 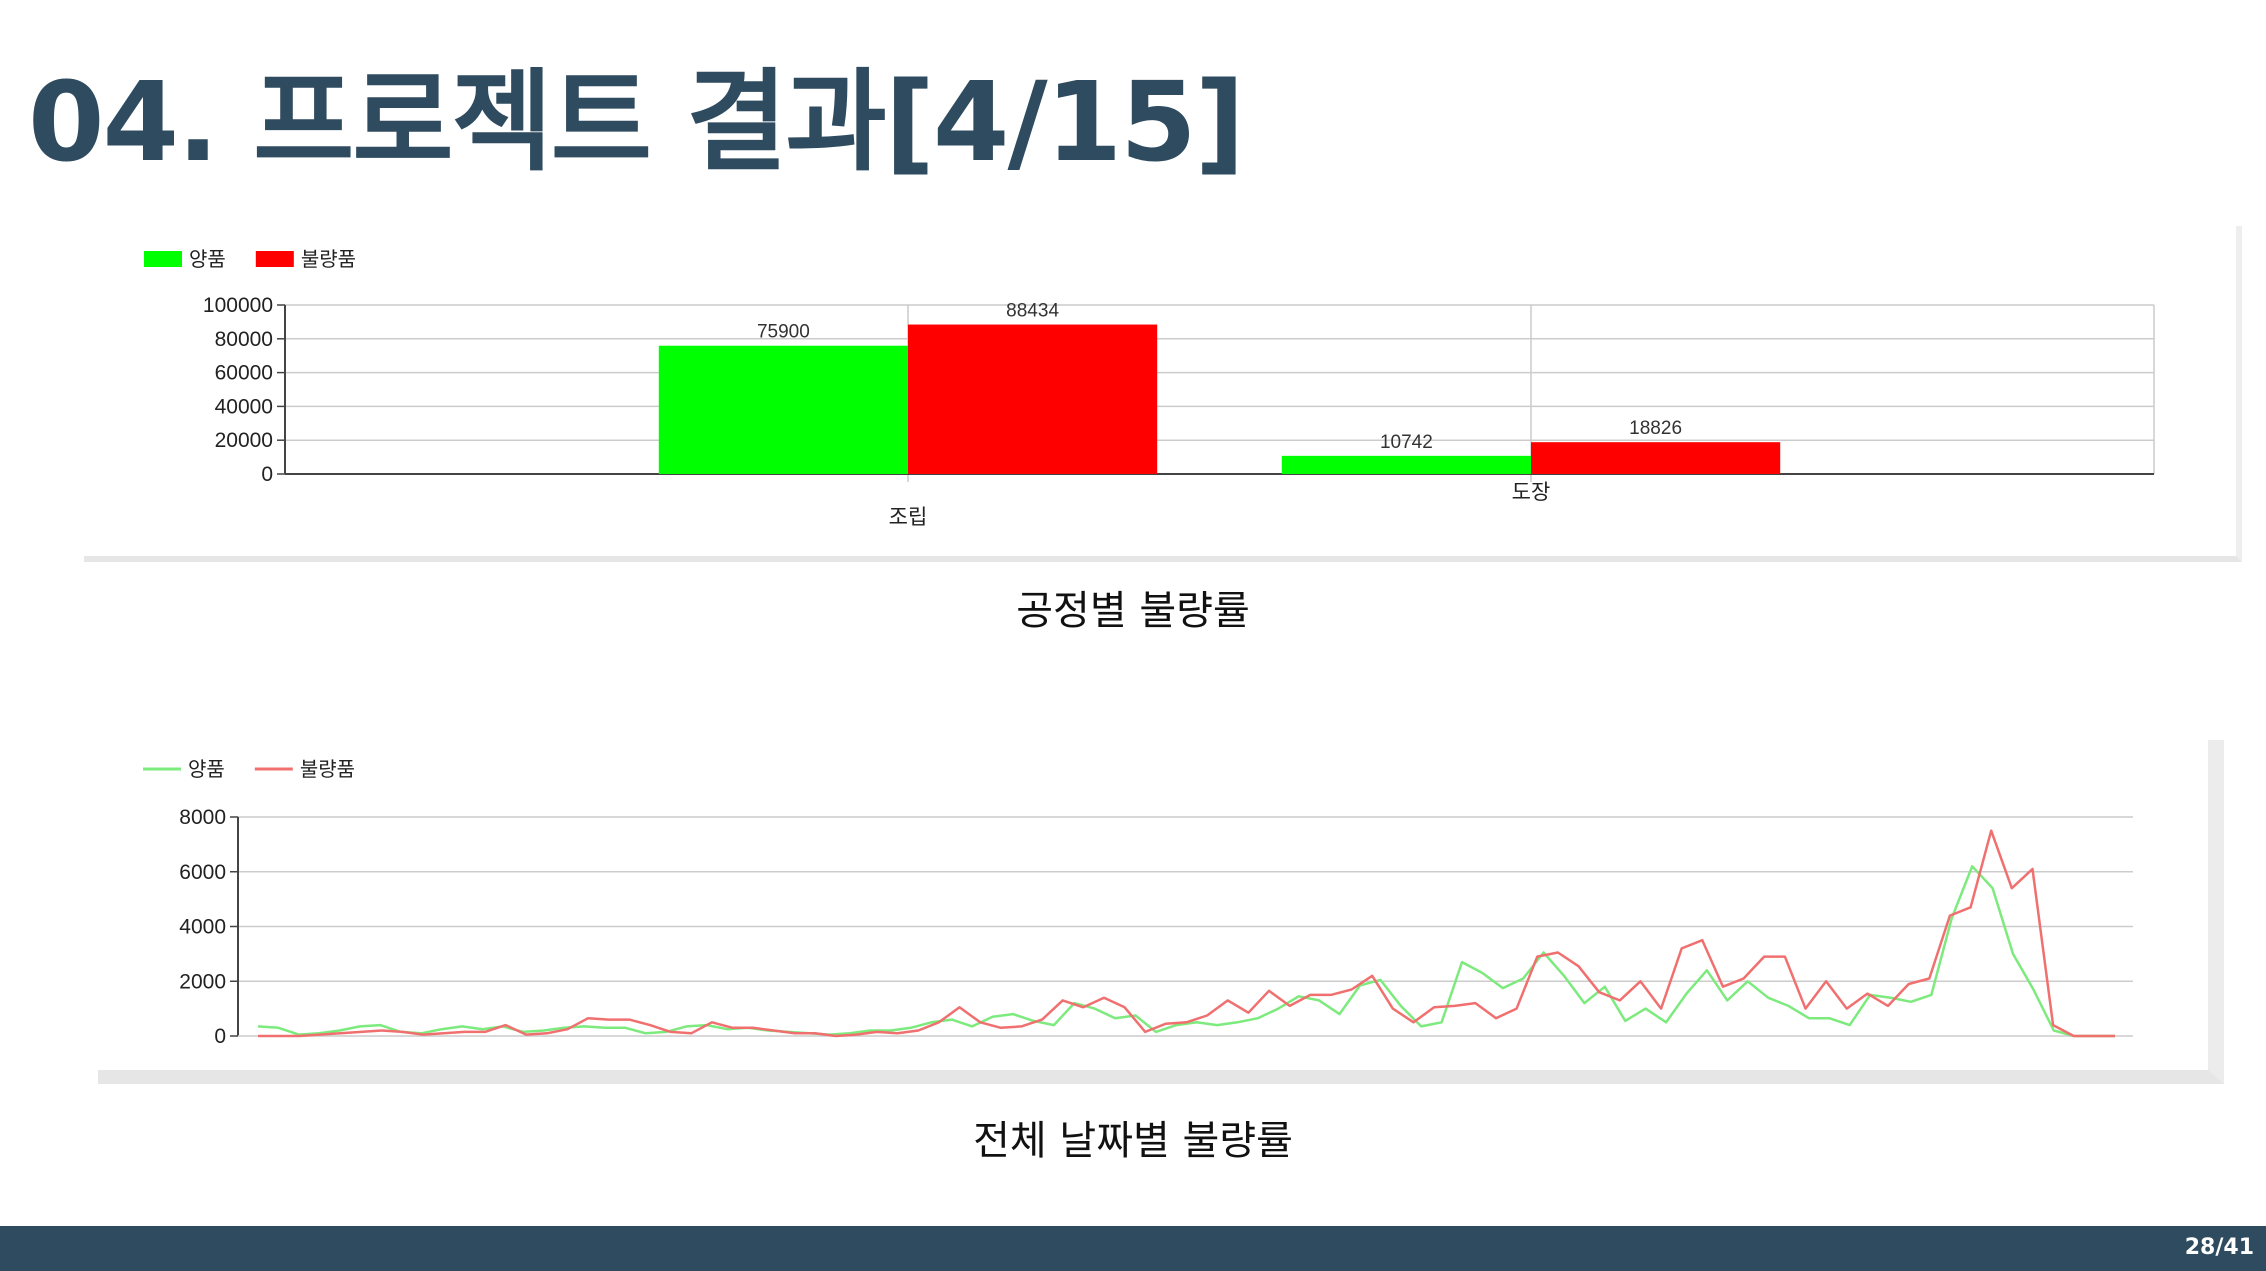 What do you see at coordinates (1133, 611) in the screenshot?
I see `bar-chart-caption: 공정별 불량률` at bounding box center [1133, 611].